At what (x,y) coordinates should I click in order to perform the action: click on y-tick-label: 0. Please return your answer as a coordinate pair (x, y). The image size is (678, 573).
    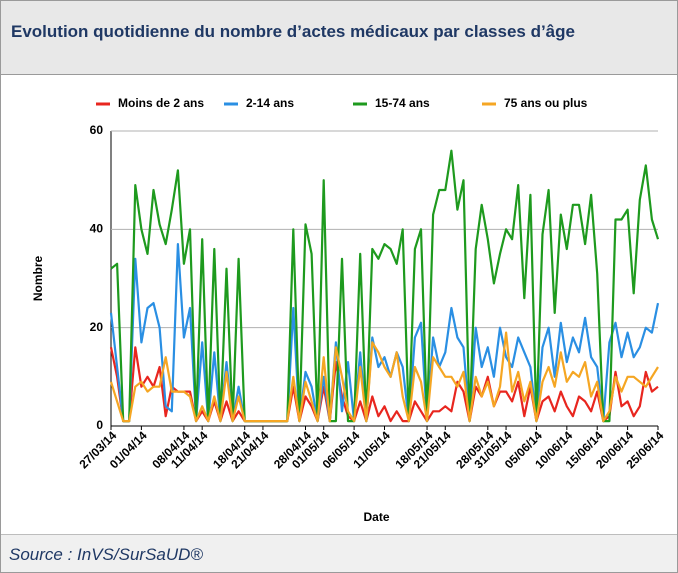
    Looking at the image, I should click on (99, 425).